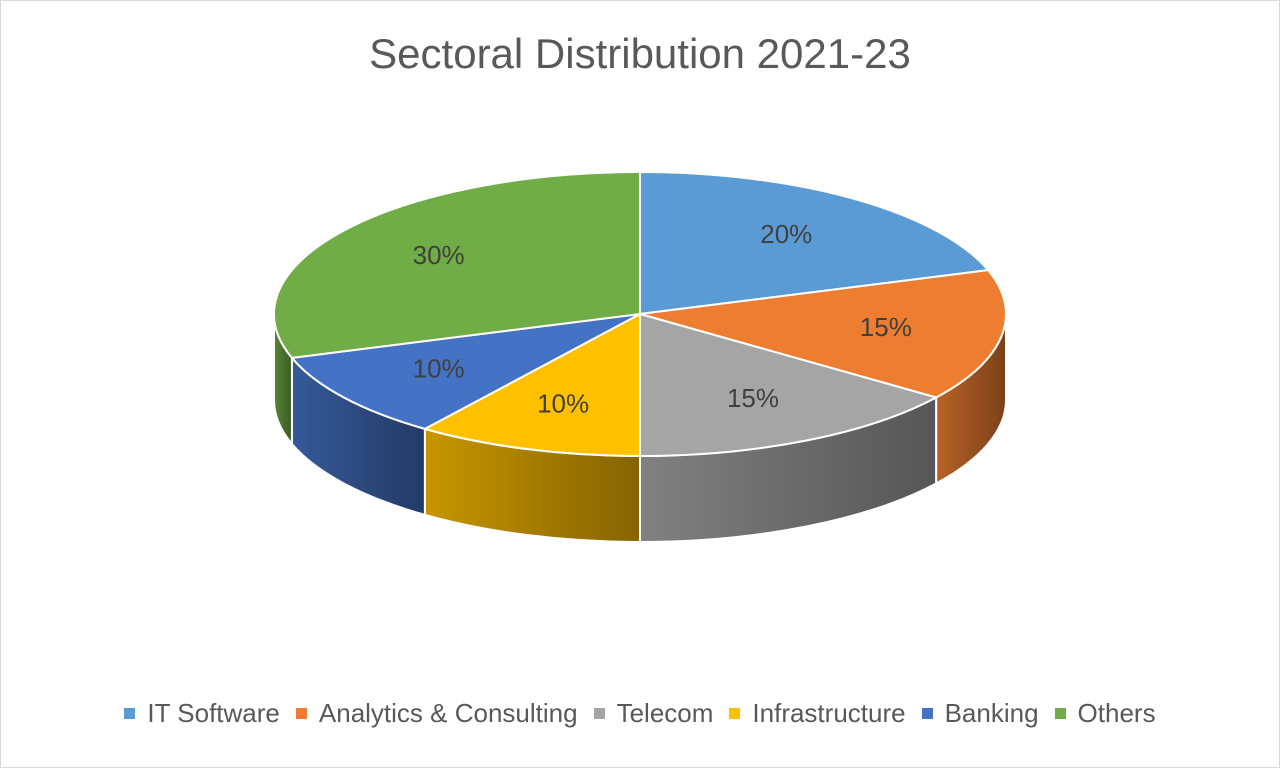 The height and width of the screenshot is (768, 1280). Describe the element at coordinates (640, 53) in the screenshot. I see `chart-title: Sectoral Distribution 2021-23` at that location.